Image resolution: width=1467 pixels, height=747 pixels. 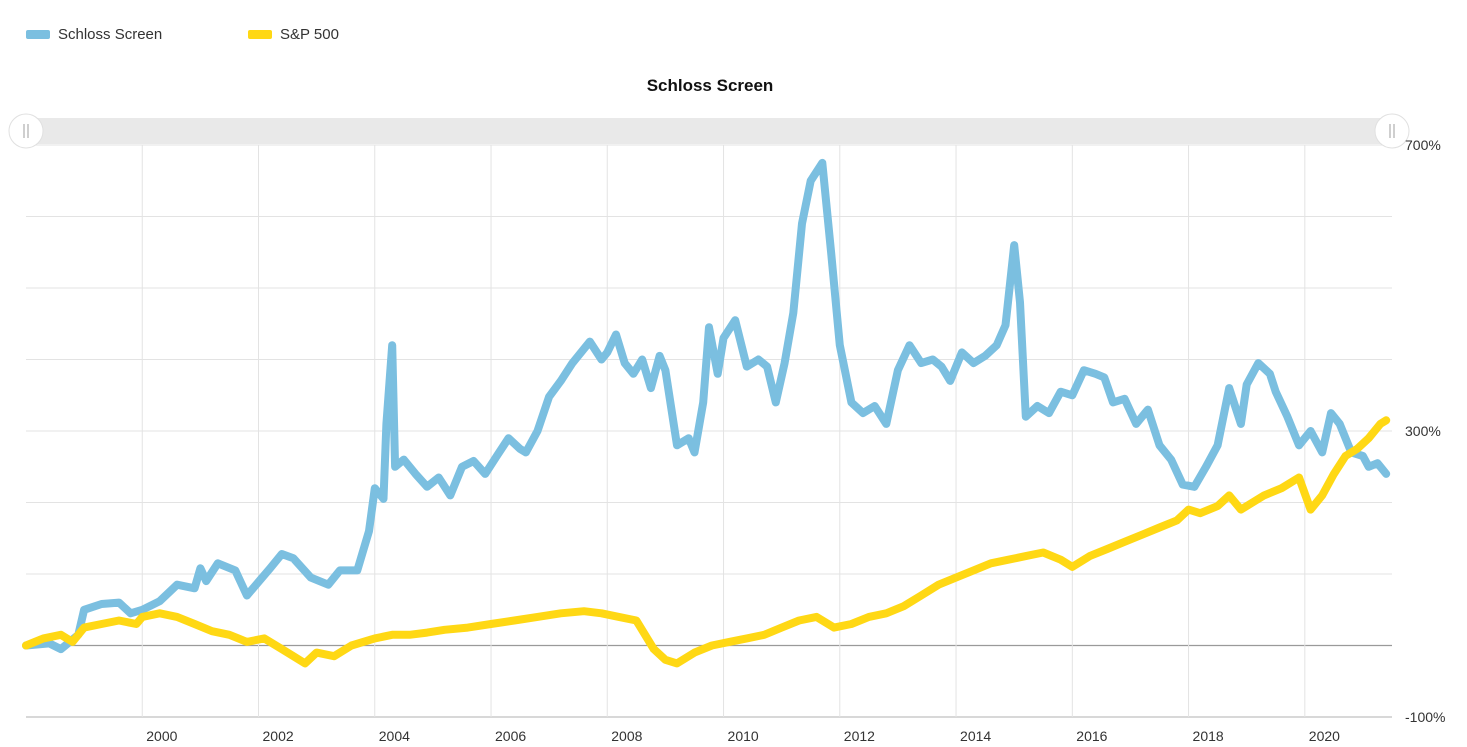 I want to click on range-handle-right, so click(x=1392, y=131).